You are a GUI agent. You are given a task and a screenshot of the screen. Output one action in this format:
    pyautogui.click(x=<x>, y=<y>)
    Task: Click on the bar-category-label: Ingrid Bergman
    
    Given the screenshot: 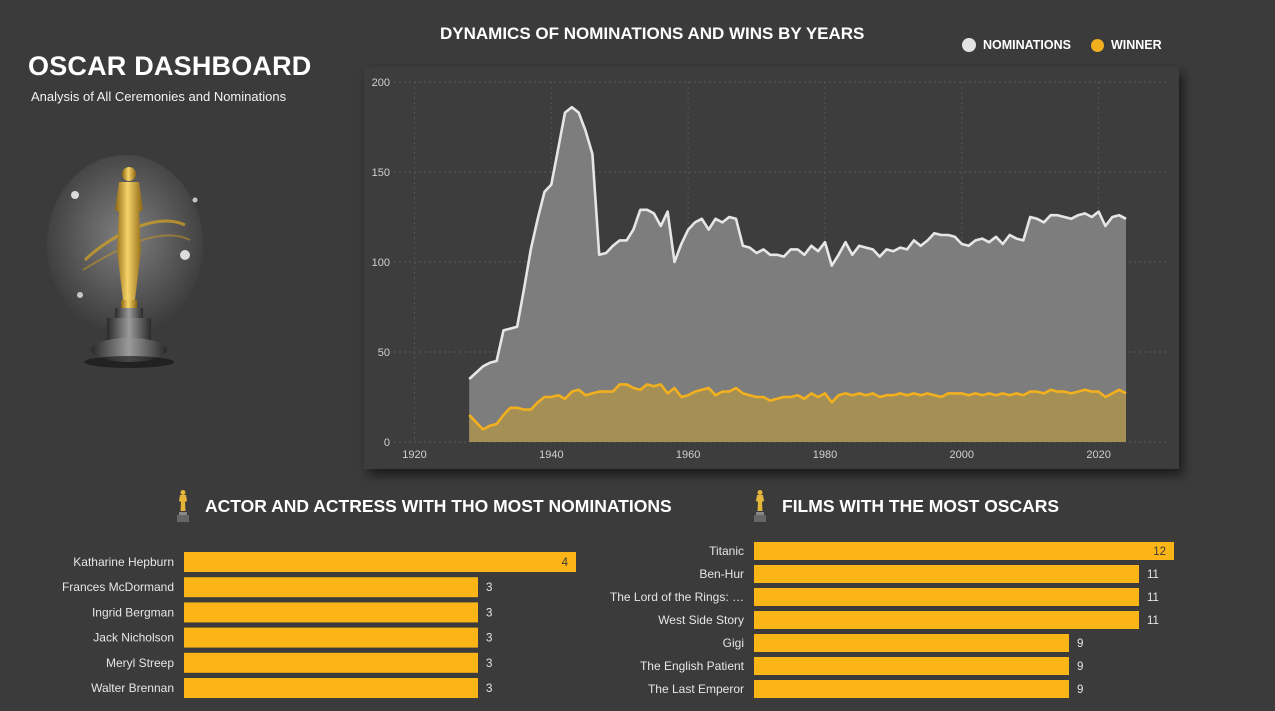 What is the action you would take?
    pyautogui.click(x=133, y=612)
    